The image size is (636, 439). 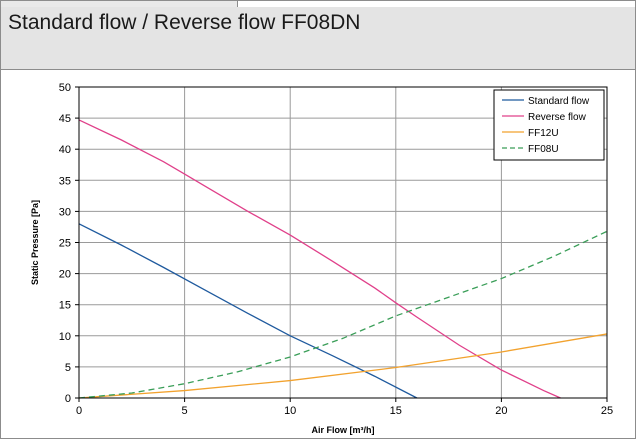 What do you see at coordinates (318, 38) in the screenshot?
I see `header-bar: Standard flow / Reverse flow FF08DN` at bounding box center [318, 38].